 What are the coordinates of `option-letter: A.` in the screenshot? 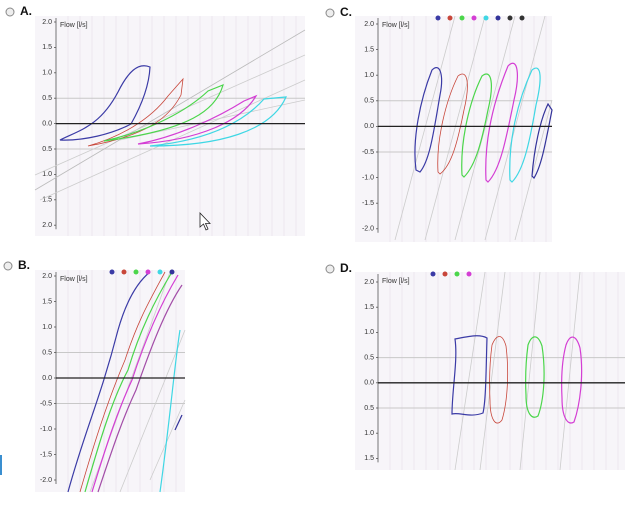 It's located at (26, 11).